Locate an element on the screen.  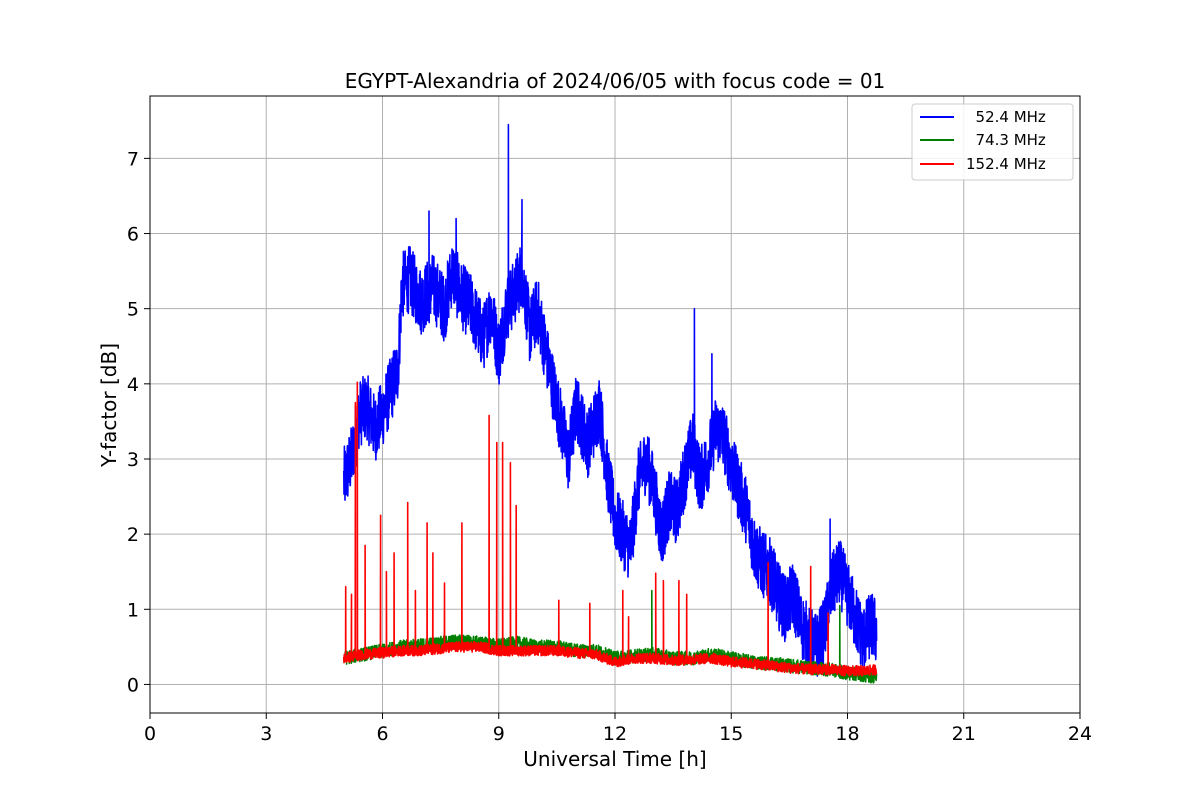
x-tick-label: 0 is located at coordinates (150, 734).